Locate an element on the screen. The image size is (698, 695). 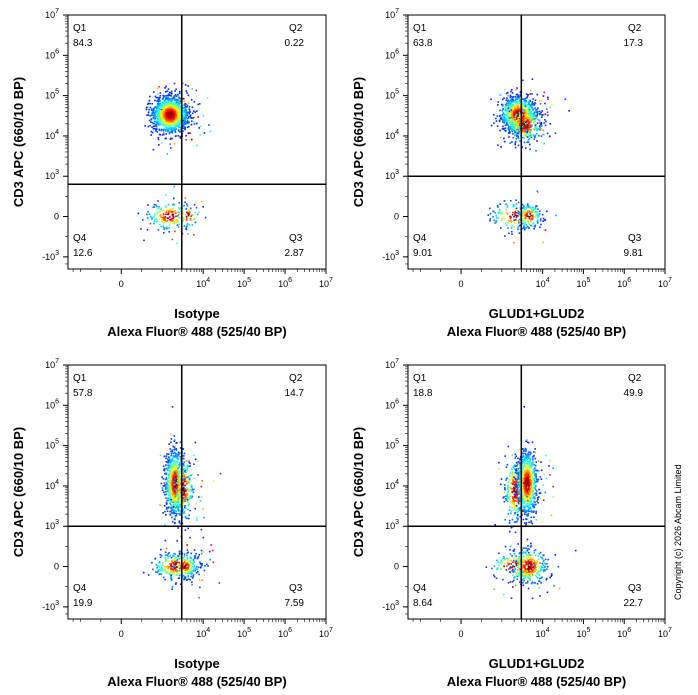
y-axis-title: CD3 APC (660/10 BP) is located at coordinates (18, 492).